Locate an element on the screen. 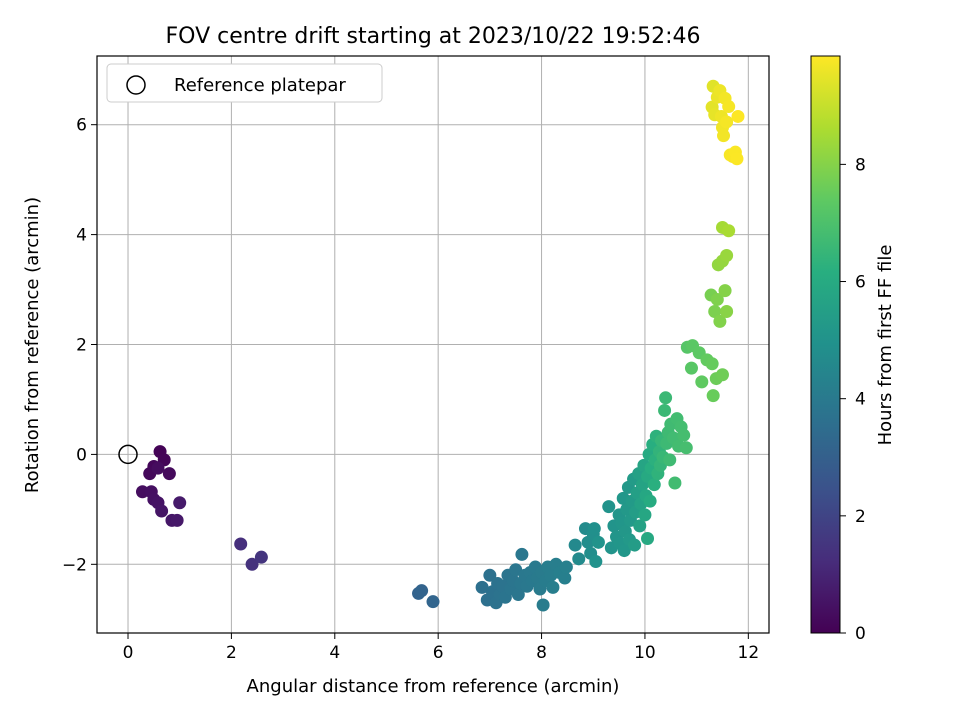  colorbar-tick-label: 6 is located at coordinates (860, 283).